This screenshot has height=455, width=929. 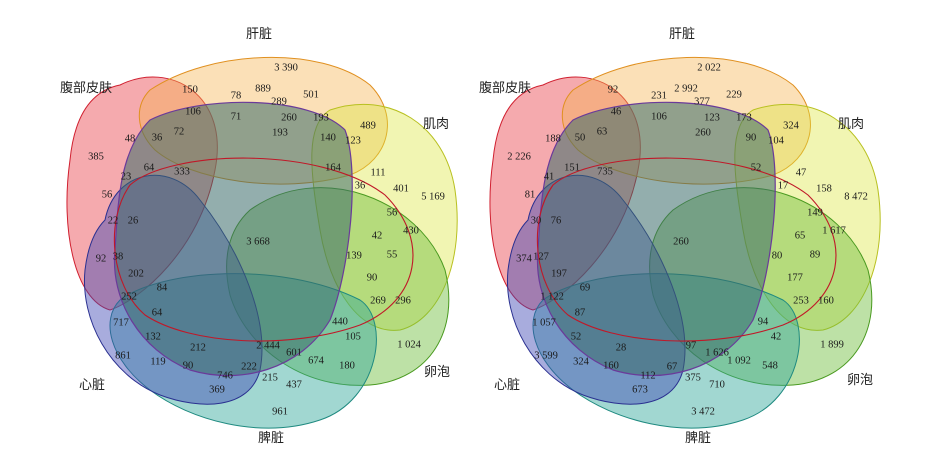 I want to click on left-region-value: 489, so click(x=368, y=125).